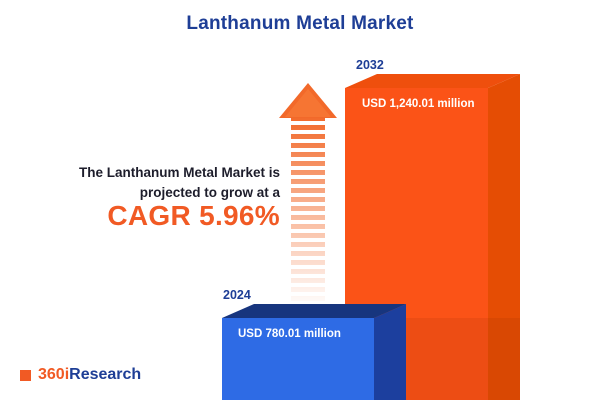  Describe the element at coordinates (298, 359) in the screenshot. I see `bar-2024-front-face` at that location.